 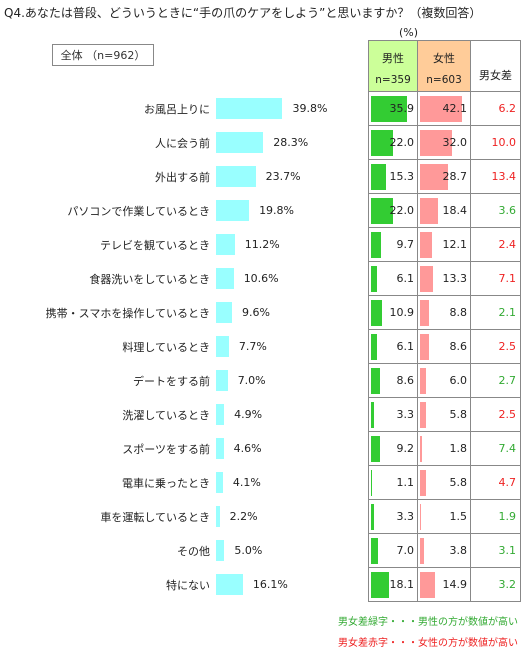 What do you see at coordinates (496, 551) in the screenshot?
I see `diff-cell: 3.1` at bounding box center [496, 551].